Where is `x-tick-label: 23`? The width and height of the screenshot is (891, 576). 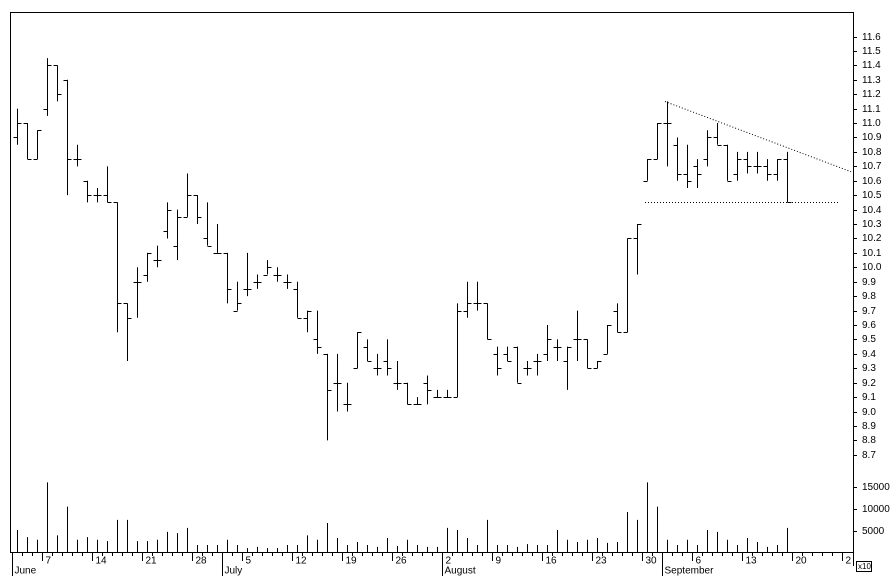 x-tick-label: 23 is located at coordinates (602, 561).